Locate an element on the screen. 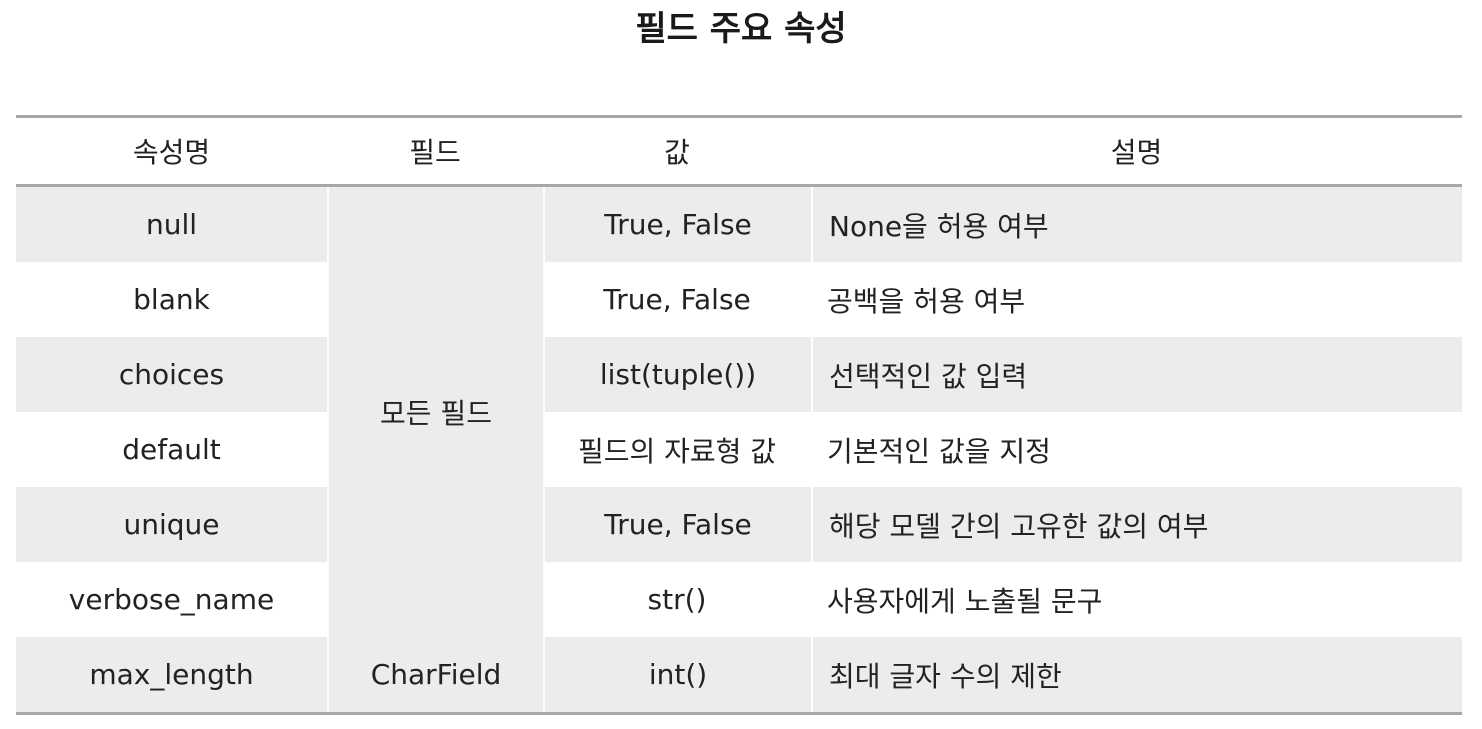 This screenshot has height=729, width=1482. header-attribute-name: 속성명 is located at coordinates (171, 152).